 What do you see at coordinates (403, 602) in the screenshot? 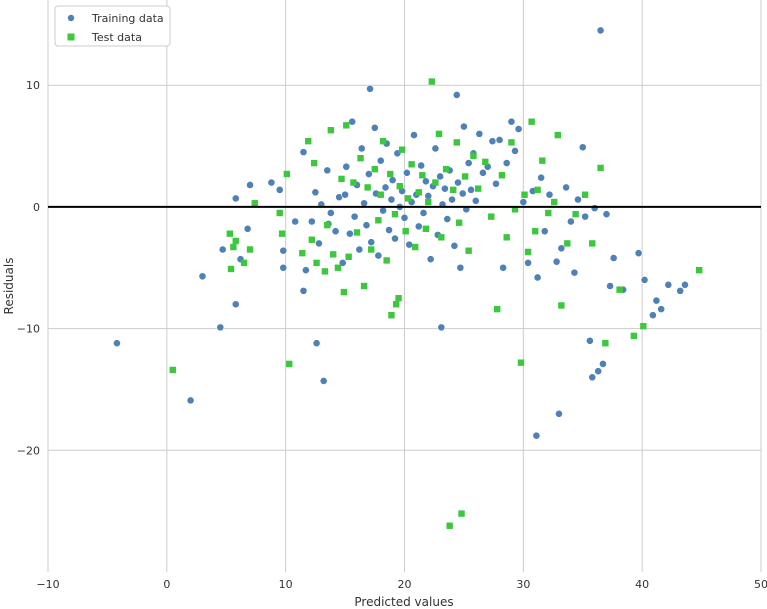
I see `x-axis-label: Predicted values` at bounding box center [403, 602].